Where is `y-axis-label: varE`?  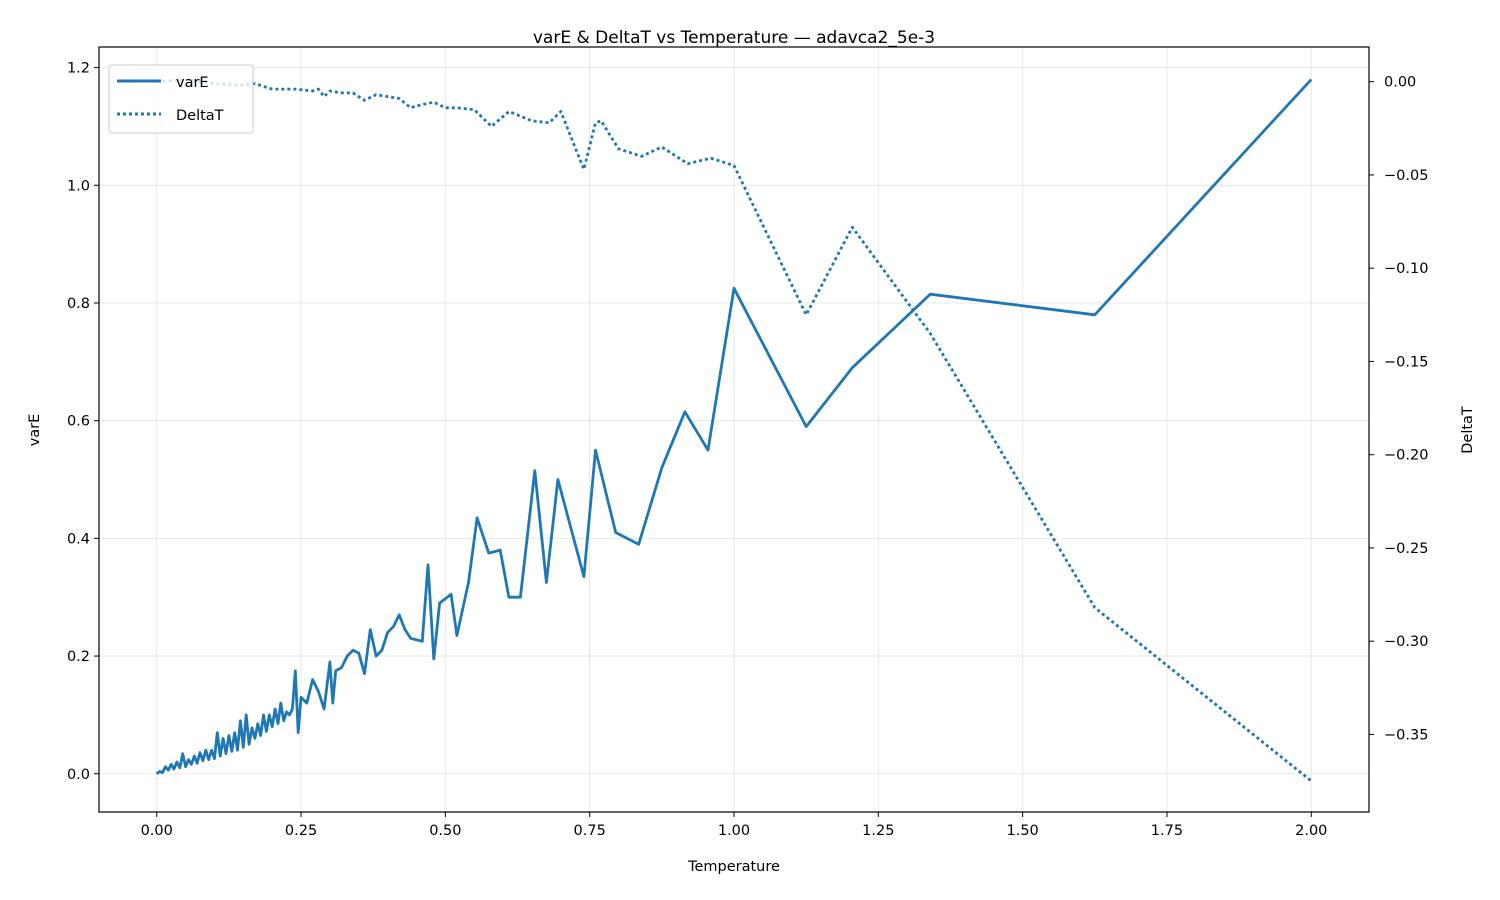
y-axis-label: varE is located at coordinates (35, 430).